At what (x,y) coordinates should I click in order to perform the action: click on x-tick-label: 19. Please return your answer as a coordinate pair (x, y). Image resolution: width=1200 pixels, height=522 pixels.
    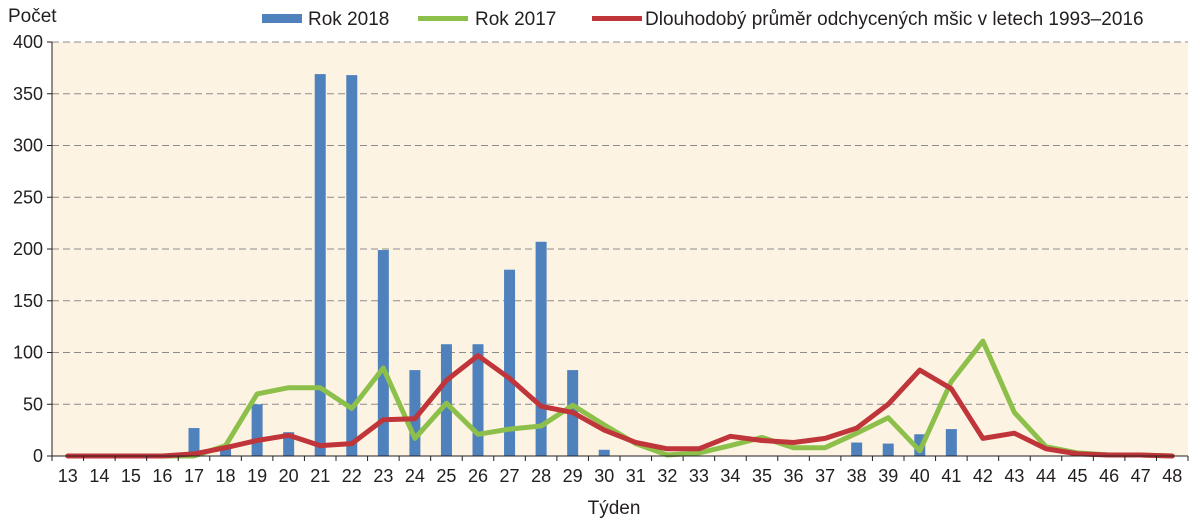
    Looking at the image, I should click on (257, 476).